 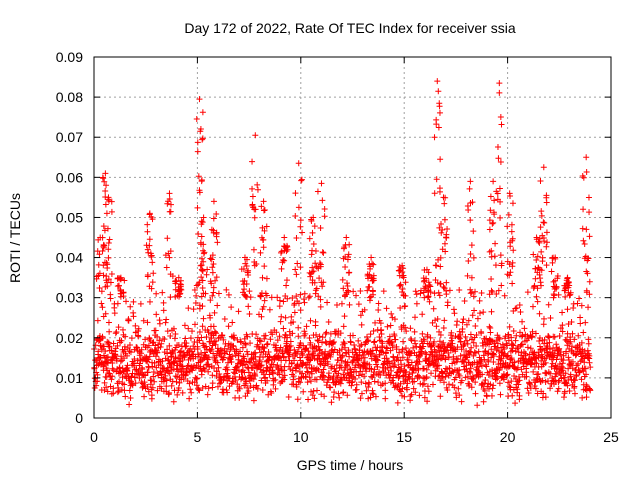 What do you see at coordinates (69, 298) in the screenshot?
I see `y-tick-label: 0.03` at bounding box center [69, 298].